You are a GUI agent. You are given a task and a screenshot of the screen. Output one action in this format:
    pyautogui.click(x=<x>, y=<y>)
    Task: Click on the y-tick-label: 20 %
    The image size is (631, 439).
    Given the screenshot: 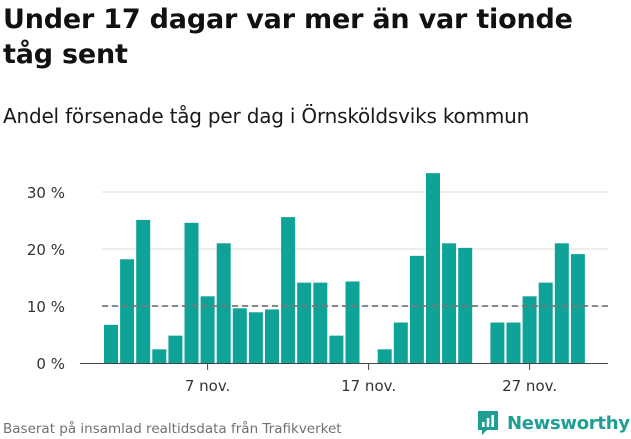 What is the action you would take?
    pyautogui.click(x=46, y=250)
    